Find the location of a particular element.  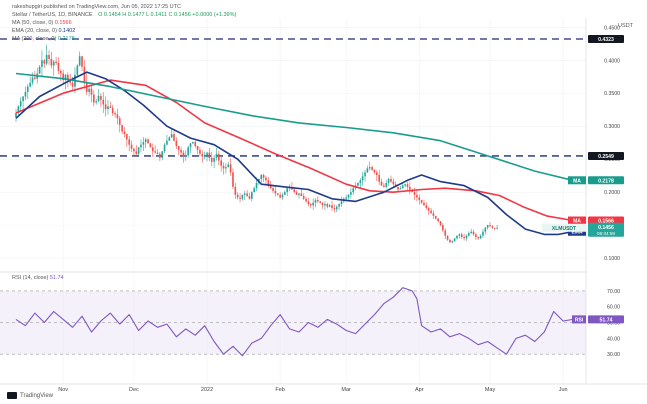

series-label: EMA is located at coordinates (577, 233).